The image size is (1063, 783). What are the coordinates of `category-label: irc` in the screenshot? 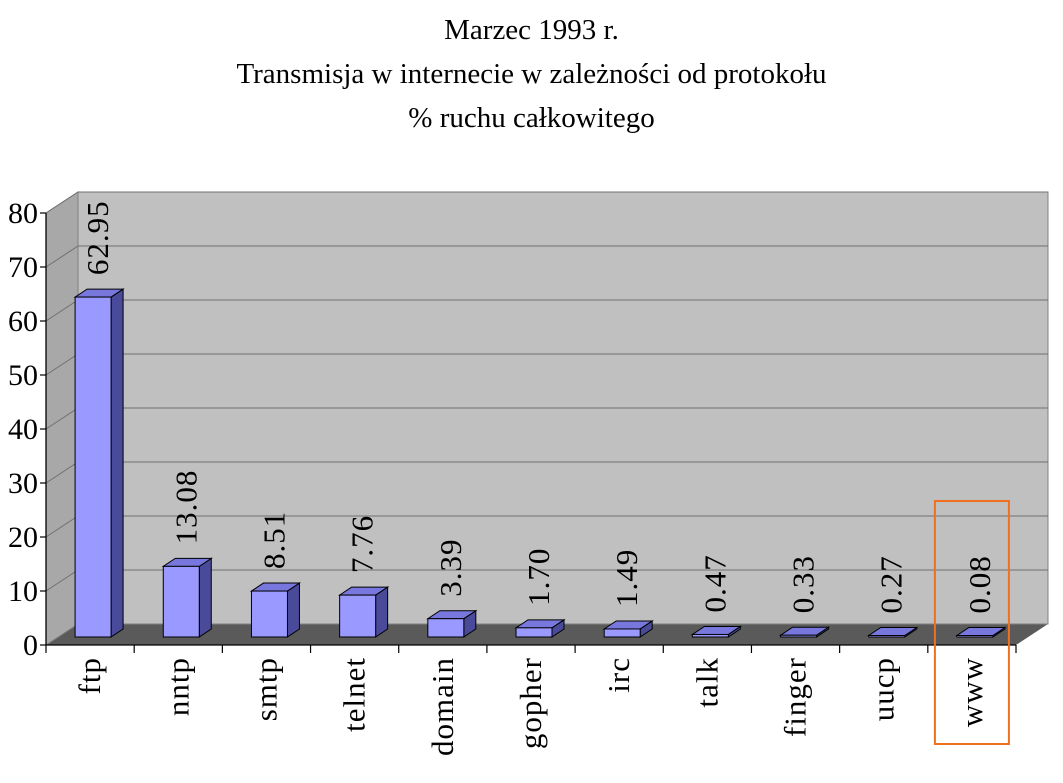 It's located at (618, 675).